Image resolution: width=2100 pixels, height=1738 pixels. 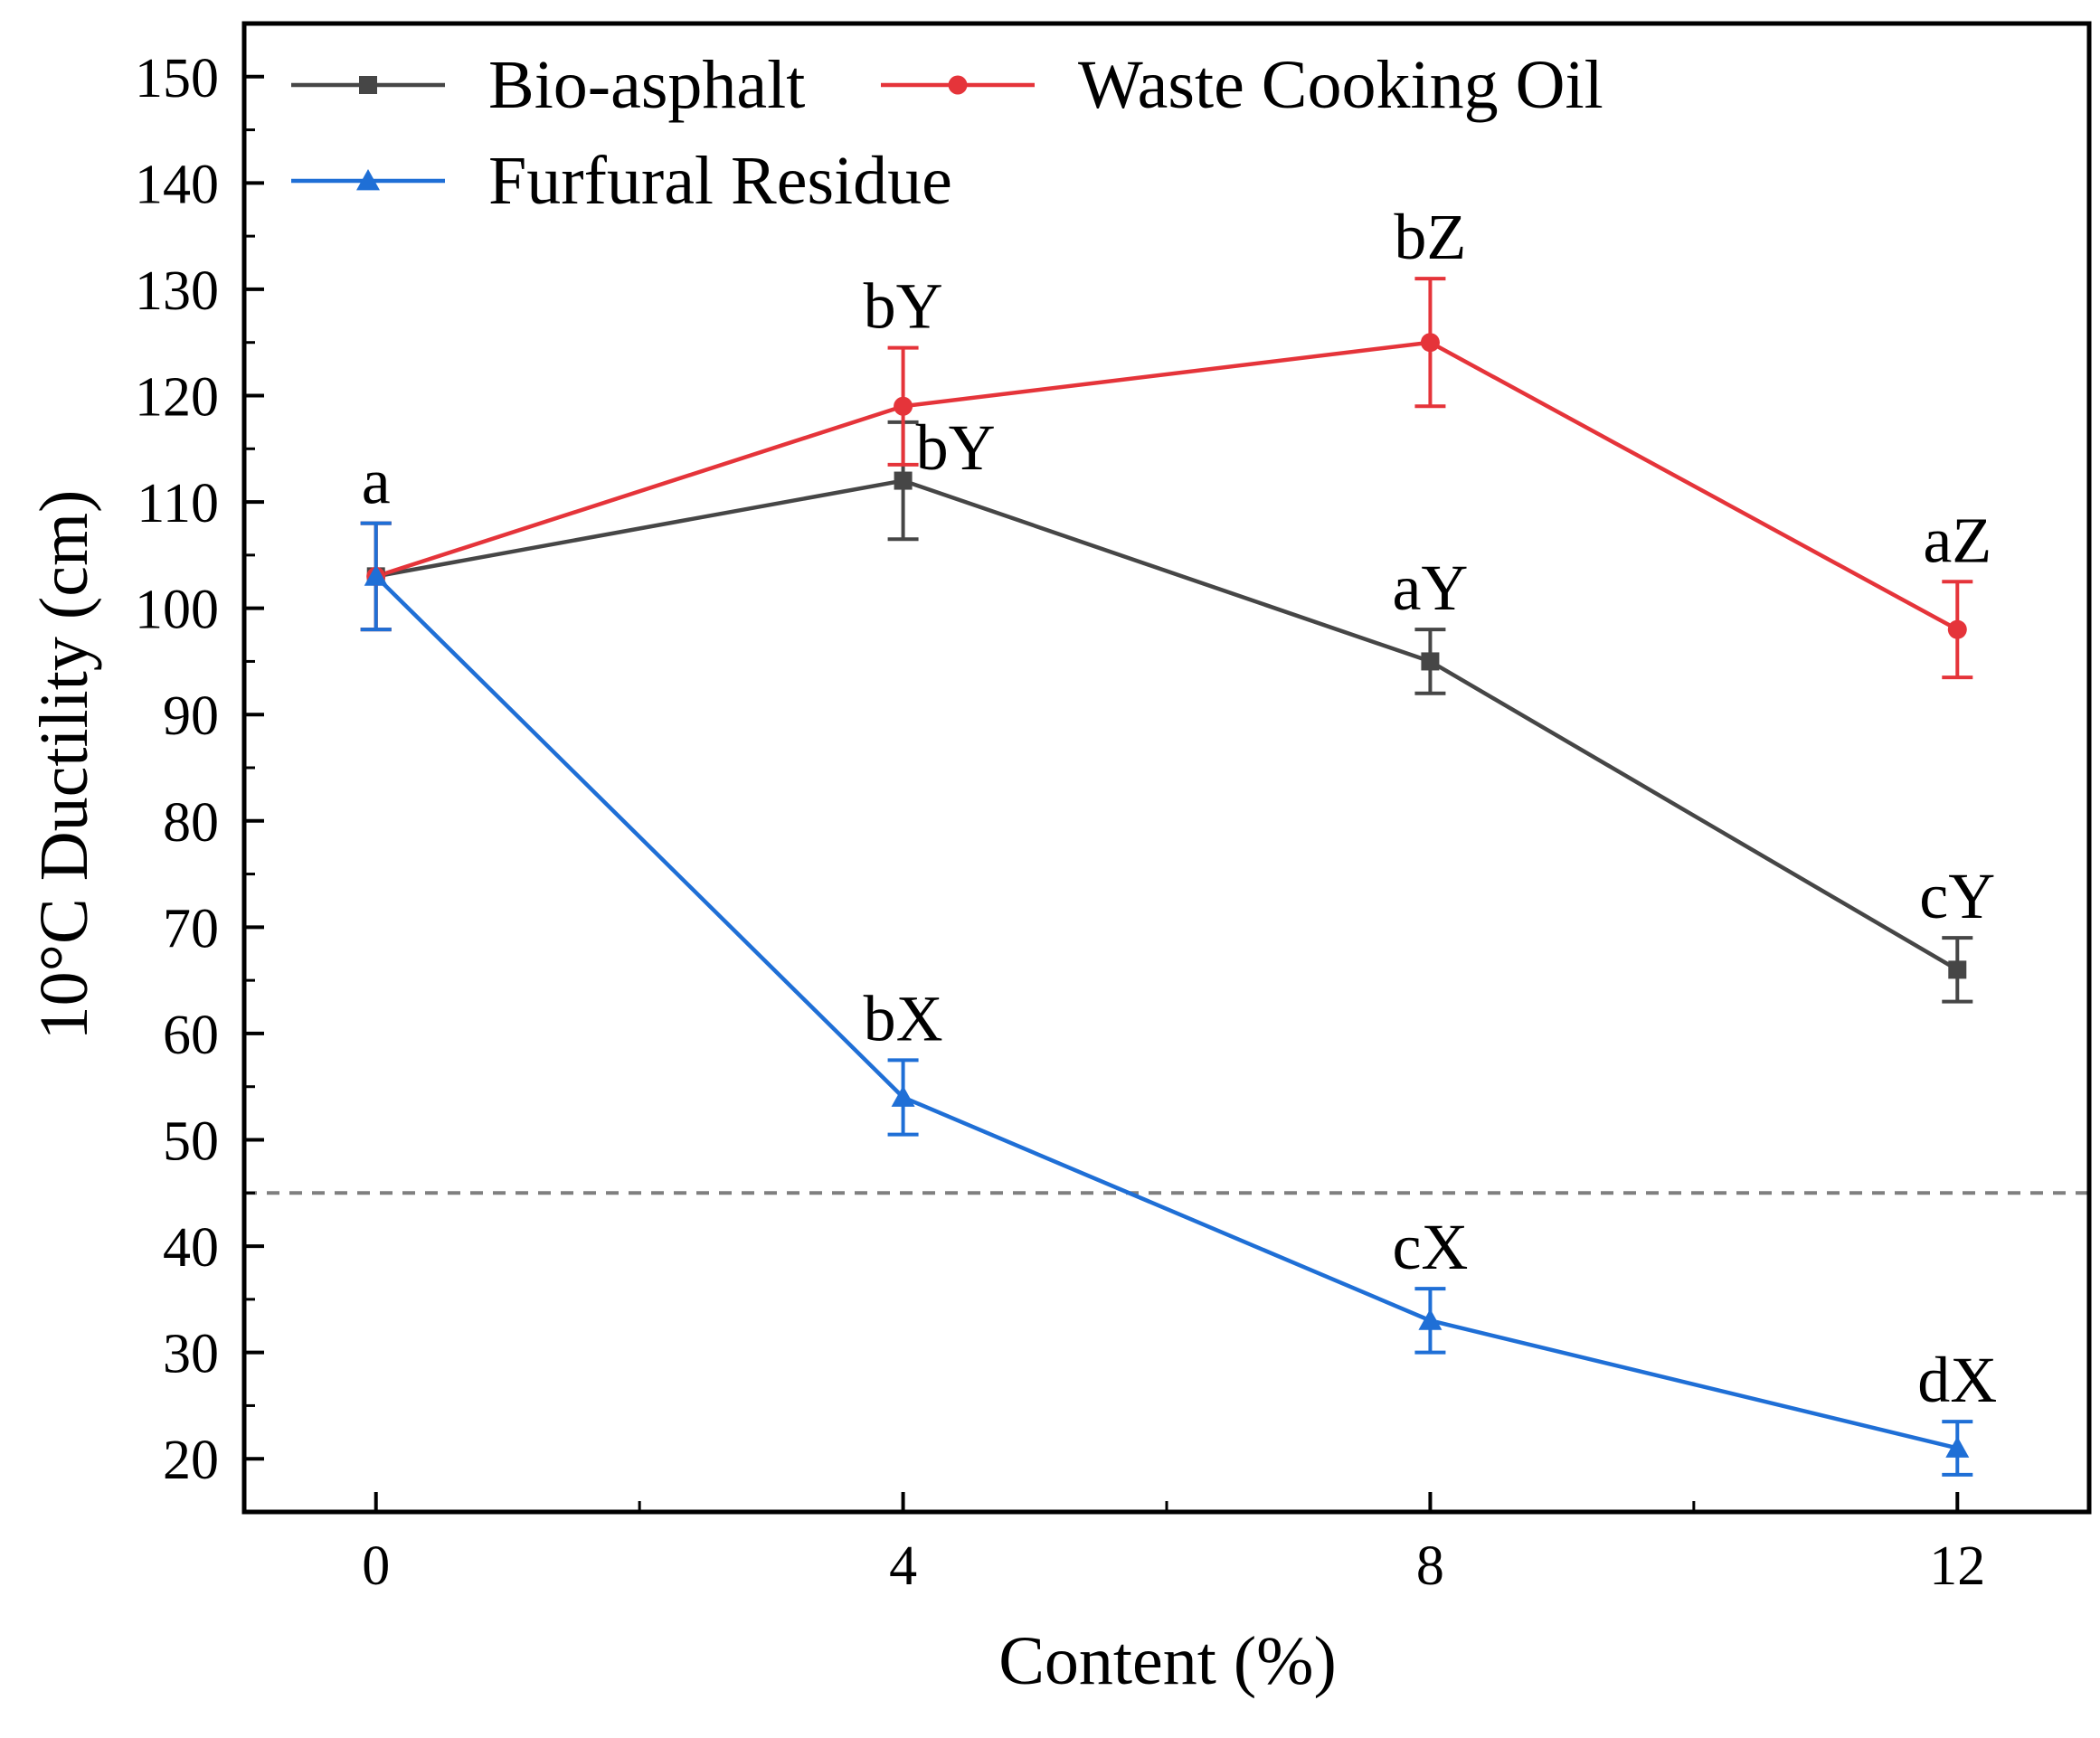 I want to click on point-label-furfural-residue-8: cX, so click(x=1430, y=1247).